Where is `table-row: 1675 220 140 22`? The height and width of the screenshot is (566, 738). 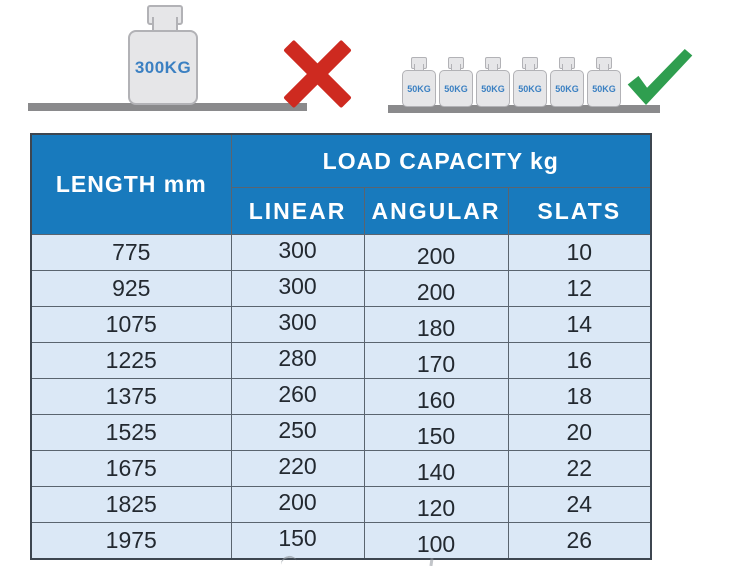 table-row: 1675 220 140 22 is located at coordinates (341, 468).